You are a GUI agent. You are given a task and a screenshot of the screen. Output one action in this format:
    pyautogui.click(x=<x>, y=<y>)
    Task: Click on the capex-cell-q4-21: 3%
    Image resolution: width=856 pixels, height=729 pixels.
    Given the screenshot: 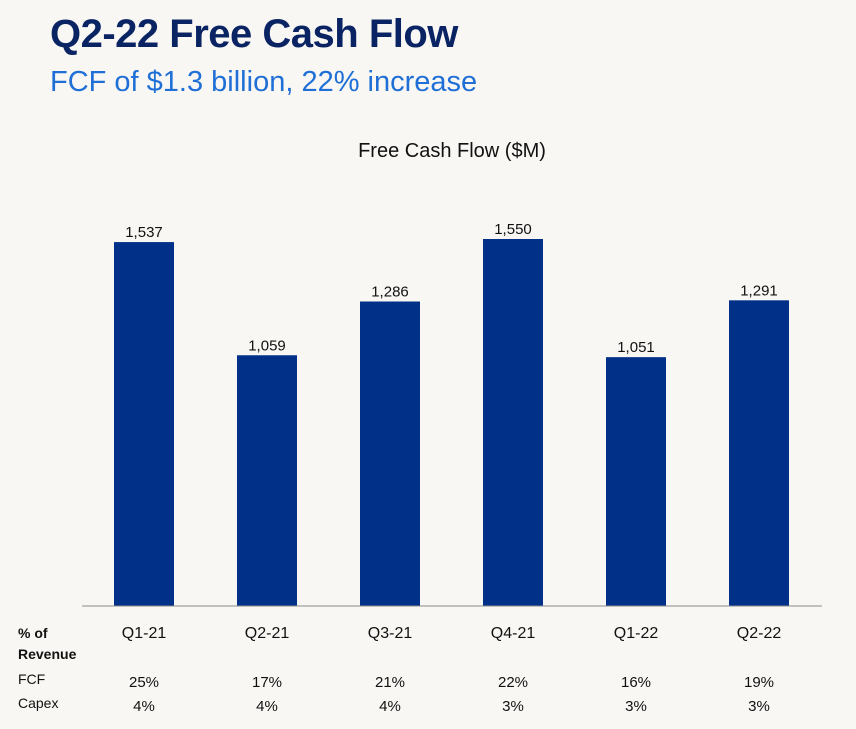 What is the action you would take?
    pyautogui.click(x=513, y=706)
    